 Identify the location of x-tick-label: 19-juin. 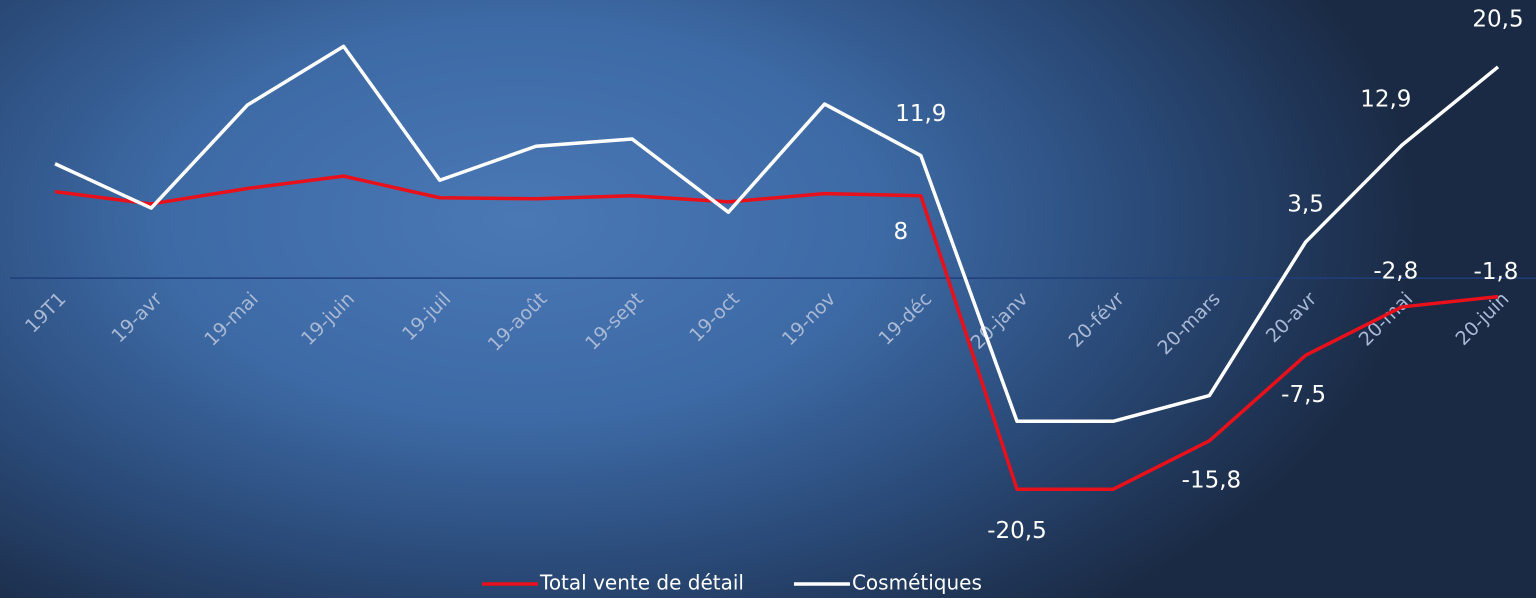
(328, 319).